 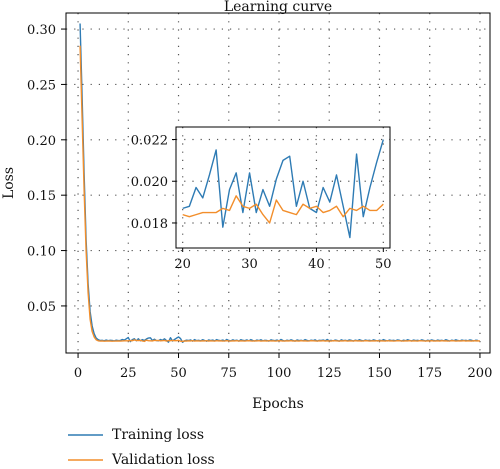 What do you see at coordinates (429, 373) in the screenshot?
I see `x-tick-label: 175` at bounding box center [429, 373].